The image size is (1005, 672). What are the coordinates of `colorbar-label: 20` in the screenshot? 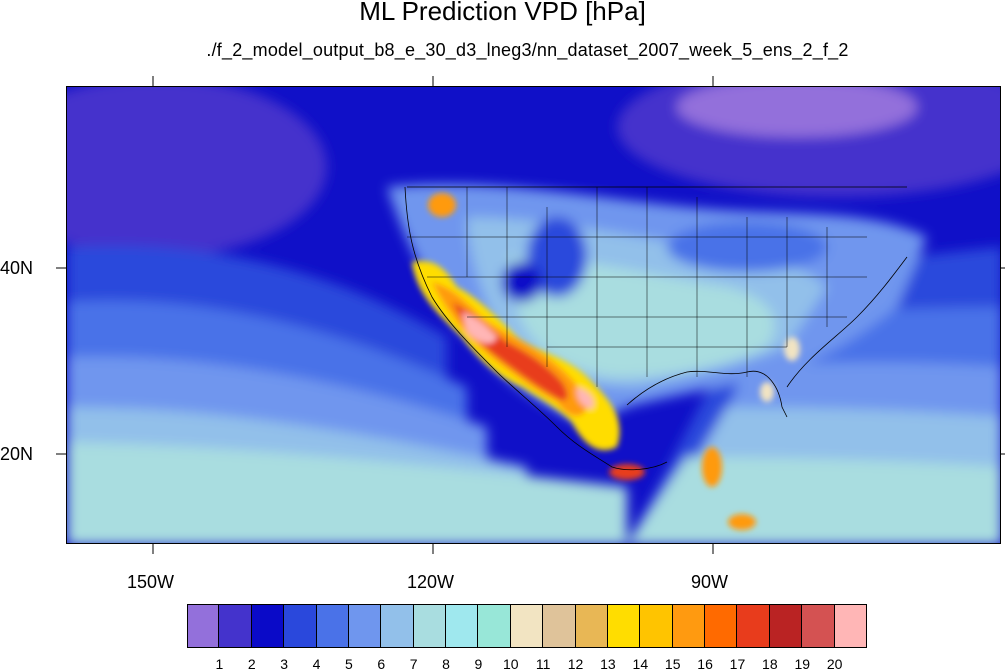 It's located at (834, 664).